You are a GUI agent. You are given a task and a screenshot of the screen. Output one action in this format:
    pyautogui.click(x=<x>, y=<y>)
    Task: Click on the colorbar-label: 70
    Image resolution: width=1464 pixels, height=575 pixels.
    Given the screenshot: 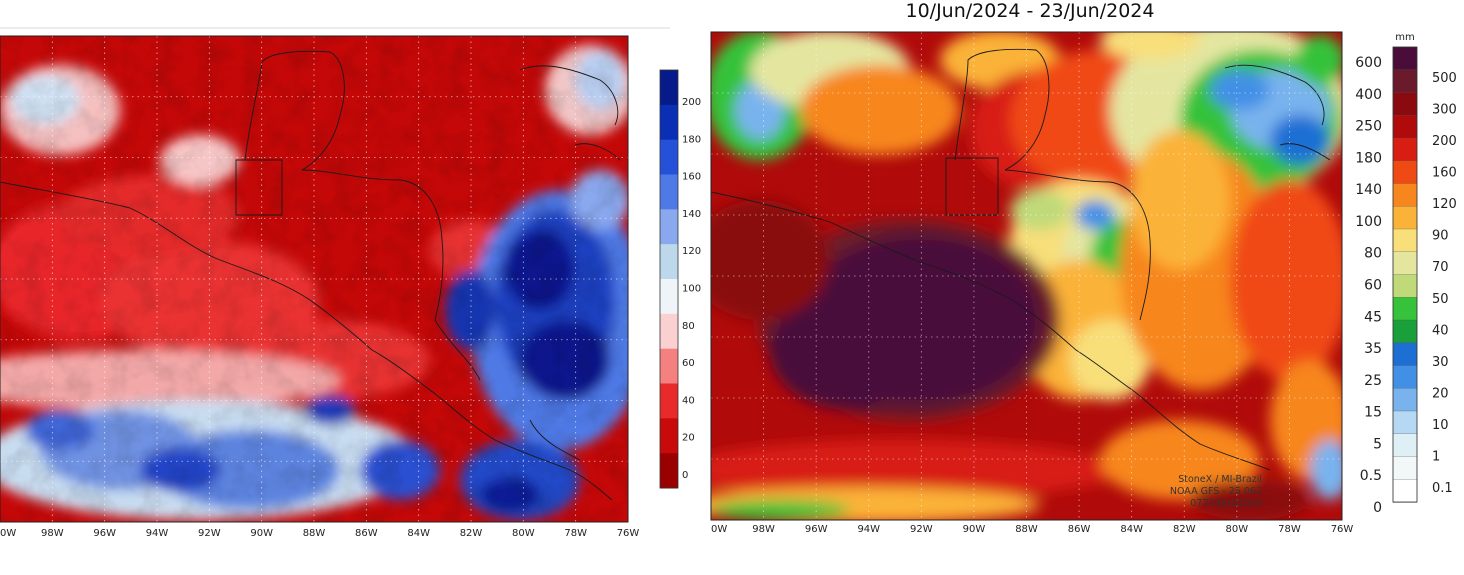 What is the action you would take?
    pyautogui.click(x=1440, y=267)
    